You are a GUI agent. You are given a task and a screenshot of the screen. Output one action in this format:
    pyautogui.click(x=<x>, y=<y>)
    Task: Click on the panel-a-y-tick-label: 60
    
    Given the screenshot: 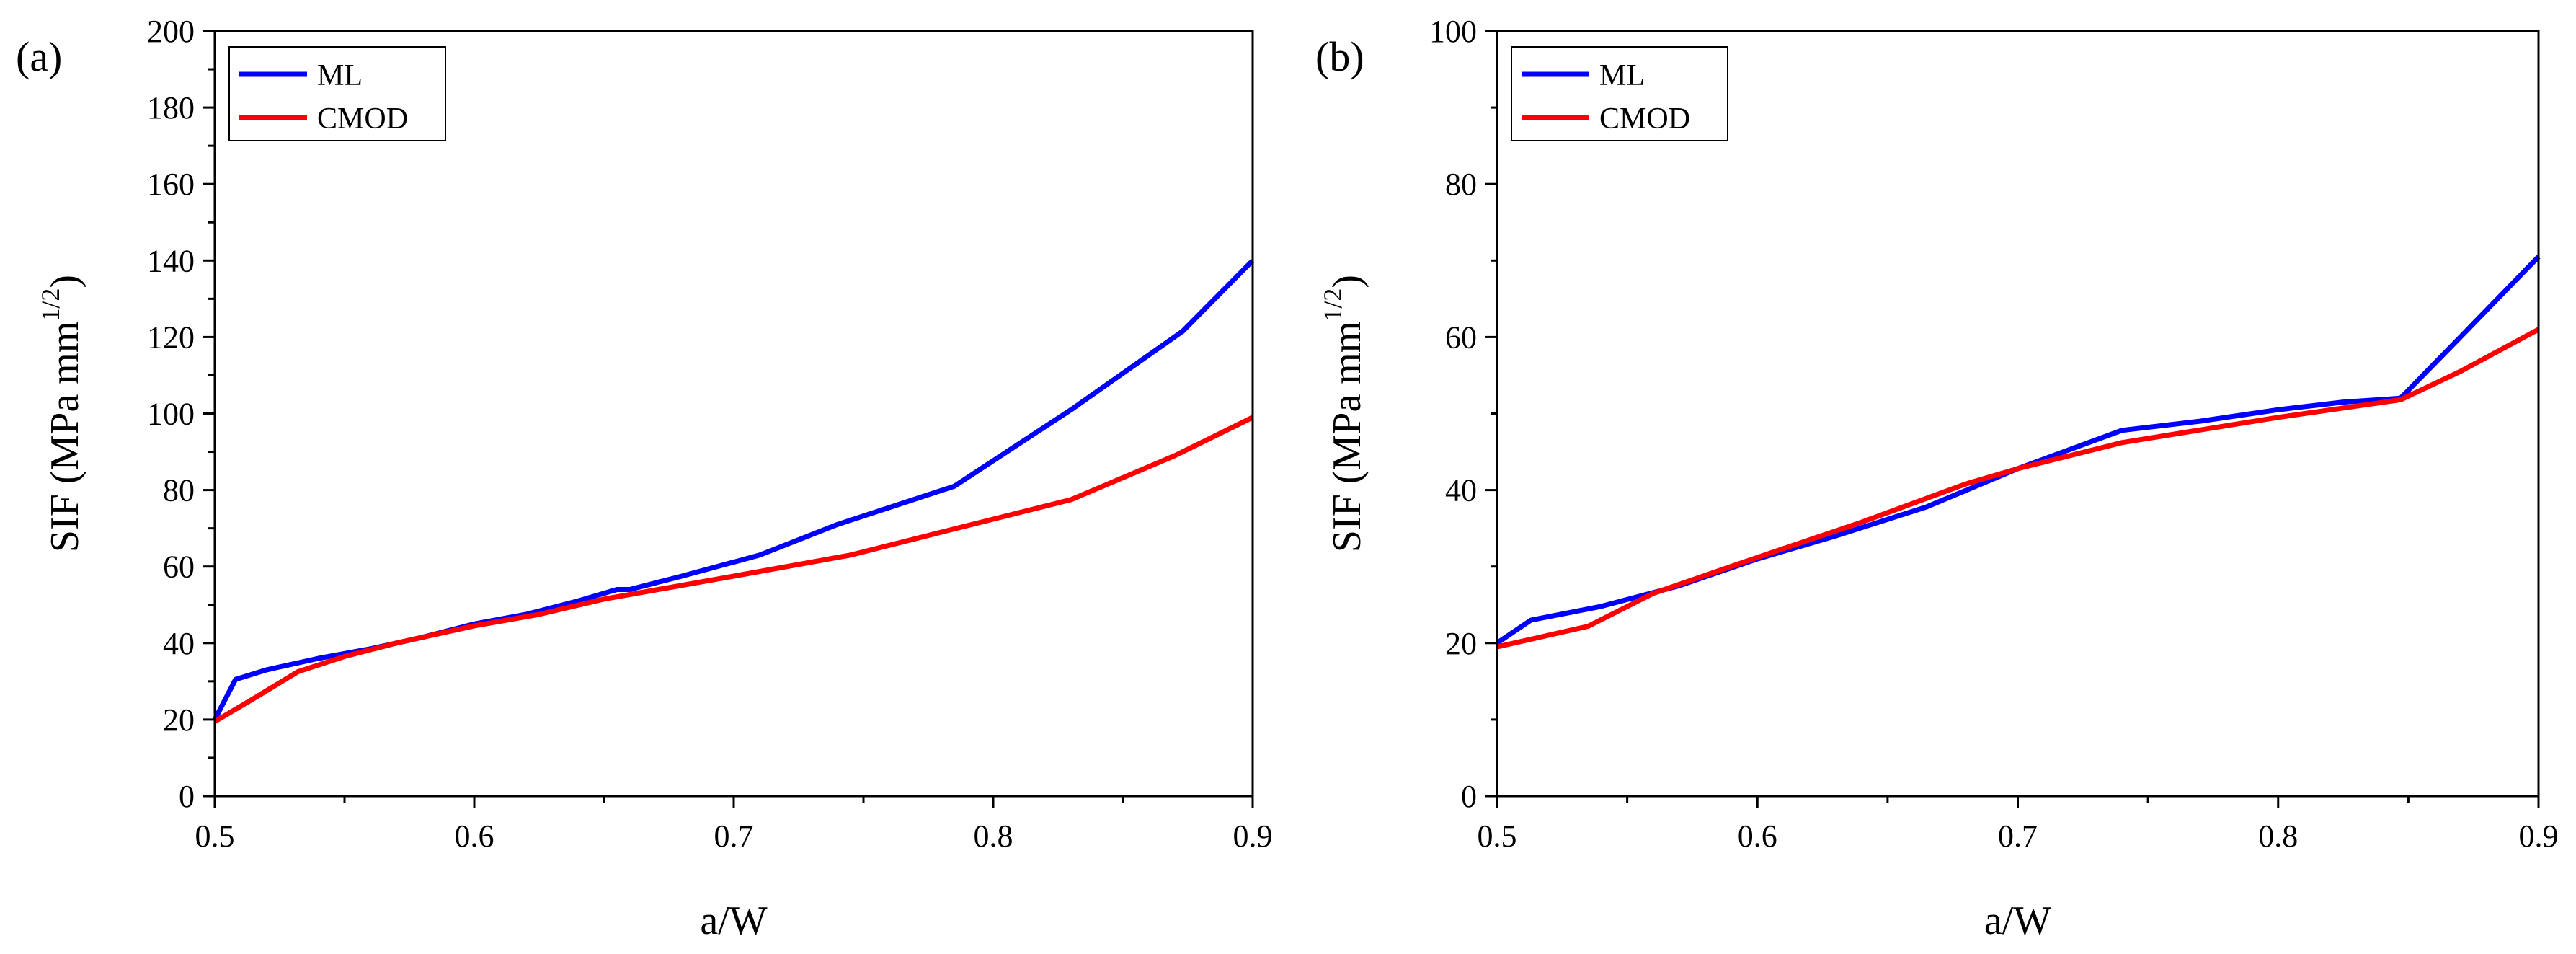 What is the action you would take?
    pyautogui.click(x=179, y=567)
    